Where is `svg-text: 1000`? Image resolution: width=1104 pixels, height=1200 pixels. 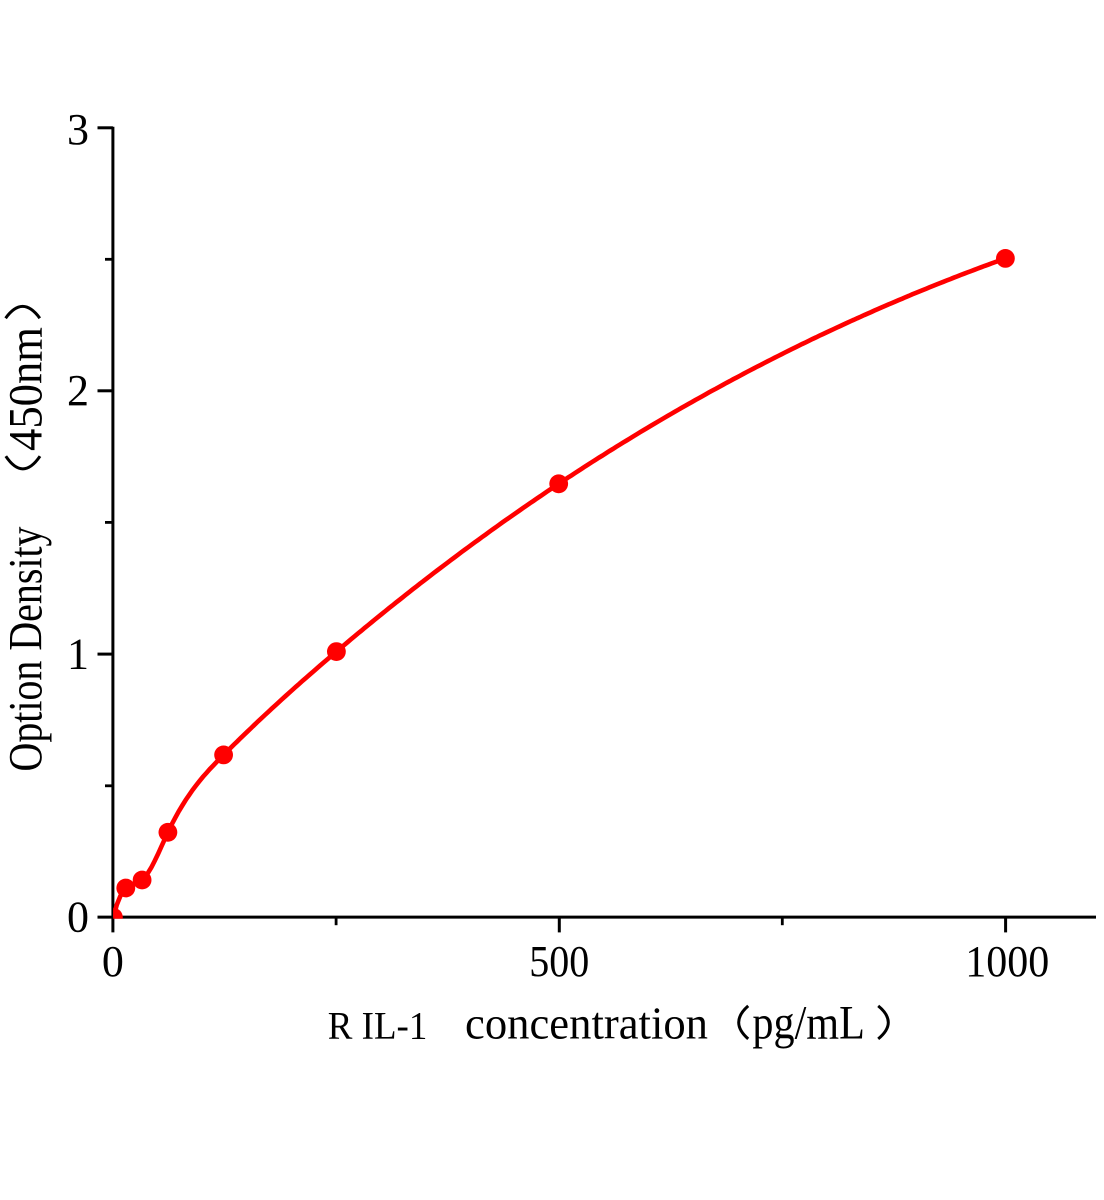 svg-text: 1000 is located at coordinates (1007, 961).